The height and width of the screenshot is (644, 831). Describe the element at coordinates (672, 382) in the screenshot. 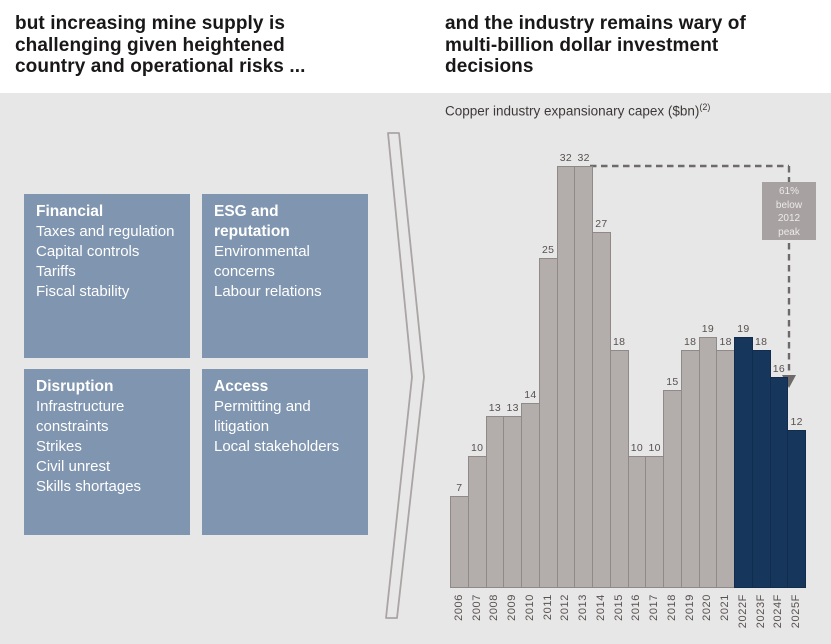

I see `bar-value-label: 15` at that location.